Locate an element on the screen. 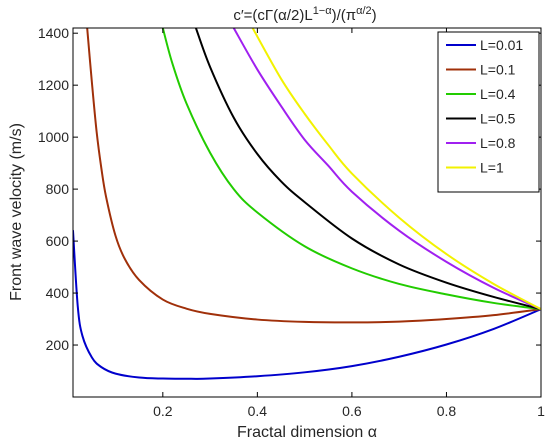  chart-title-prefix: c′=(cΓ(α/2)L is located at coordinates (272, 15).